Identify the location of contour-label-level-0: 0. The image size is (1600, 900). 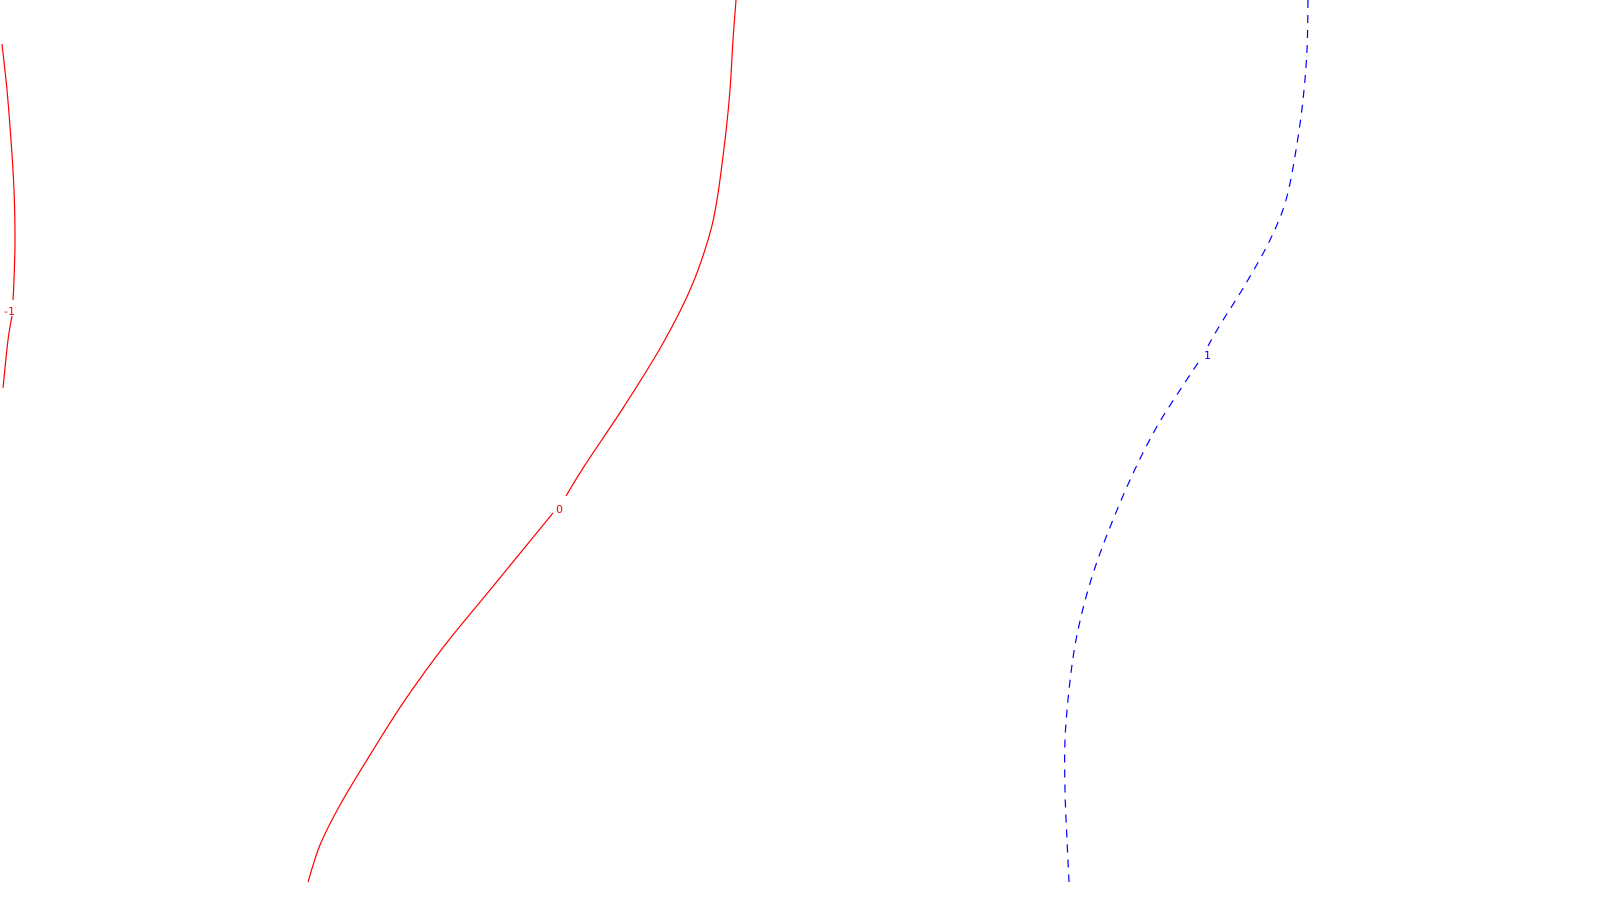
(559, 509).